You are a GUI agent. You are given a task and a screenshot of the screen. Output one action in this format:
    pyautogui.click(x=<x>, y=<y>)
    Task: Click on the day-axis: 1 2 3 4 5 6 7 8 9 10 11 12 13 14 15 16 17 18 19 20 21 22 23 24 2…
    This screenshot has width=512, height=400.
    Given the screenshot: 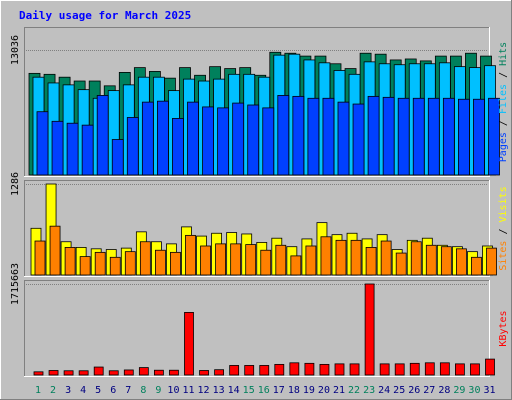 What is the action you would take?
    pyautogui.click(x=265, y=390)
    